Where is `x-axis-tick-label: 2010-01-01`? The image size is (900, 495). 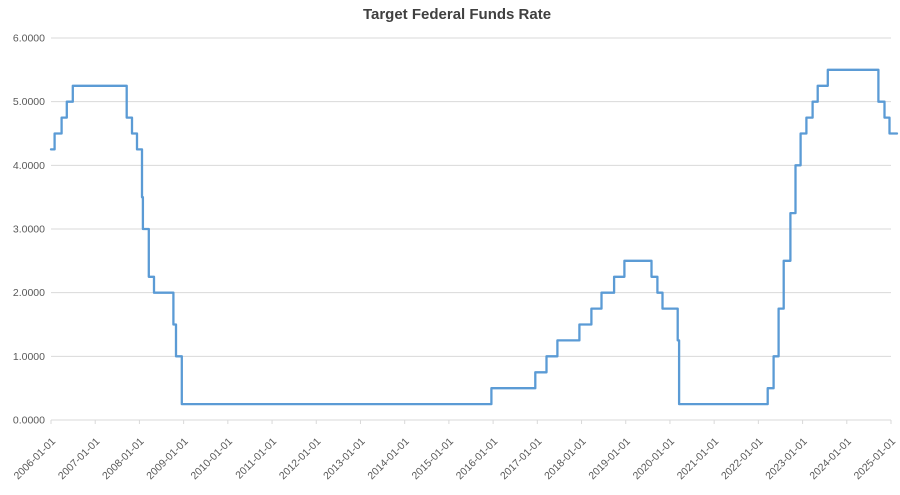
x-axis-tick-label: 2010-01-01 is located at coordinates (211, 459).